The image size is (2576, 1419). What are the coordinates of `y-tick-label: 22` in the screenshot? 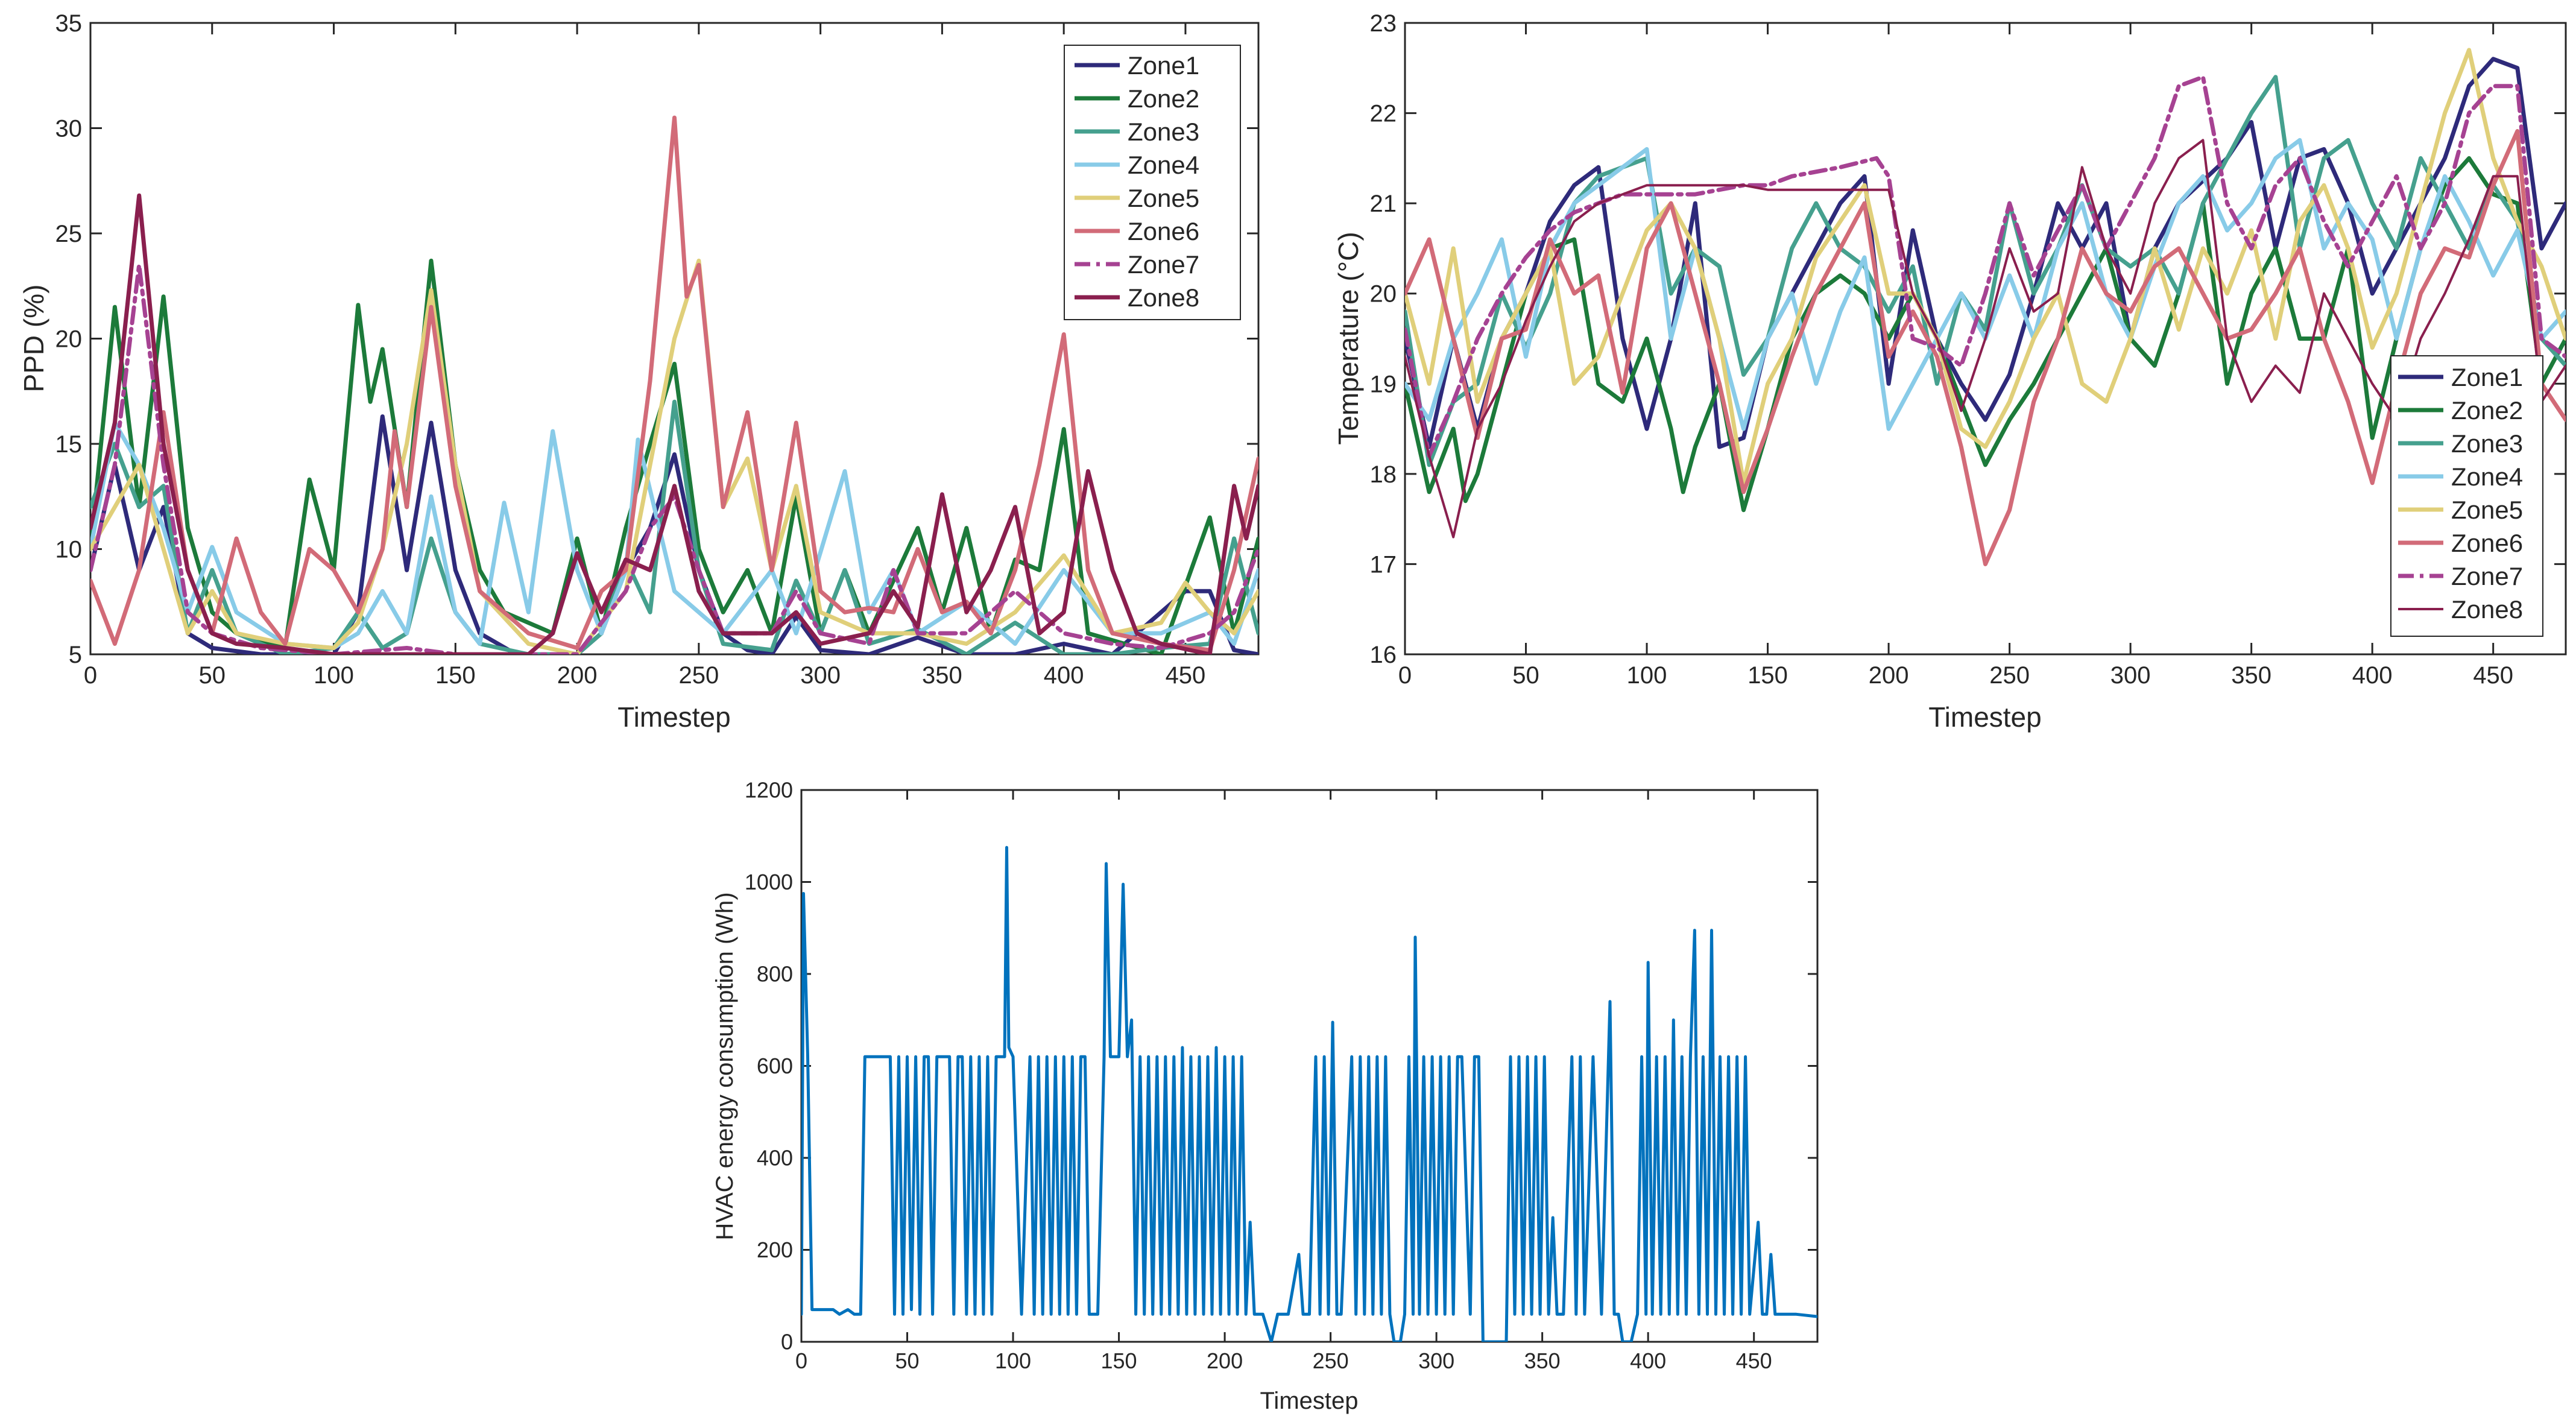 It's located at (1383, 114).